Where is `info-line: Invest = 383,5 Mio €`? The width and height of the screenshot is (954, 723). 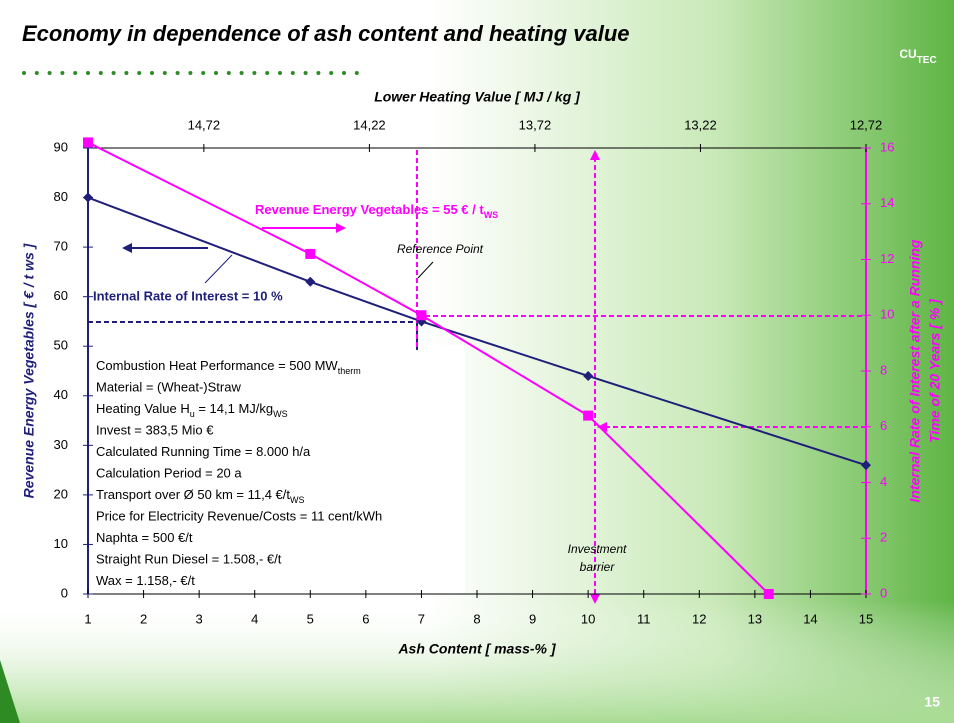
info-line: Invest = 383,5 Mio € is located at coordinates (155, 430).